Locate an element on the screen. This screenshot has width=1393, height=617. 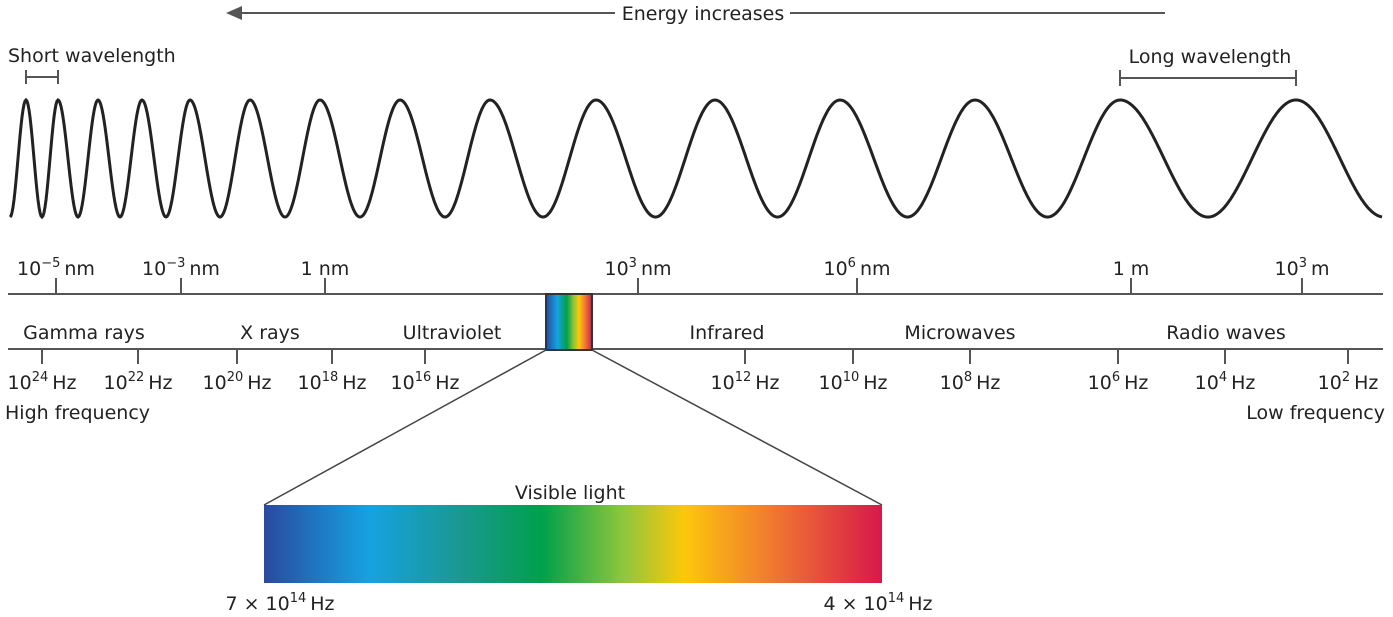
band-label: Radio waves is located at coordinates (1225, 333).